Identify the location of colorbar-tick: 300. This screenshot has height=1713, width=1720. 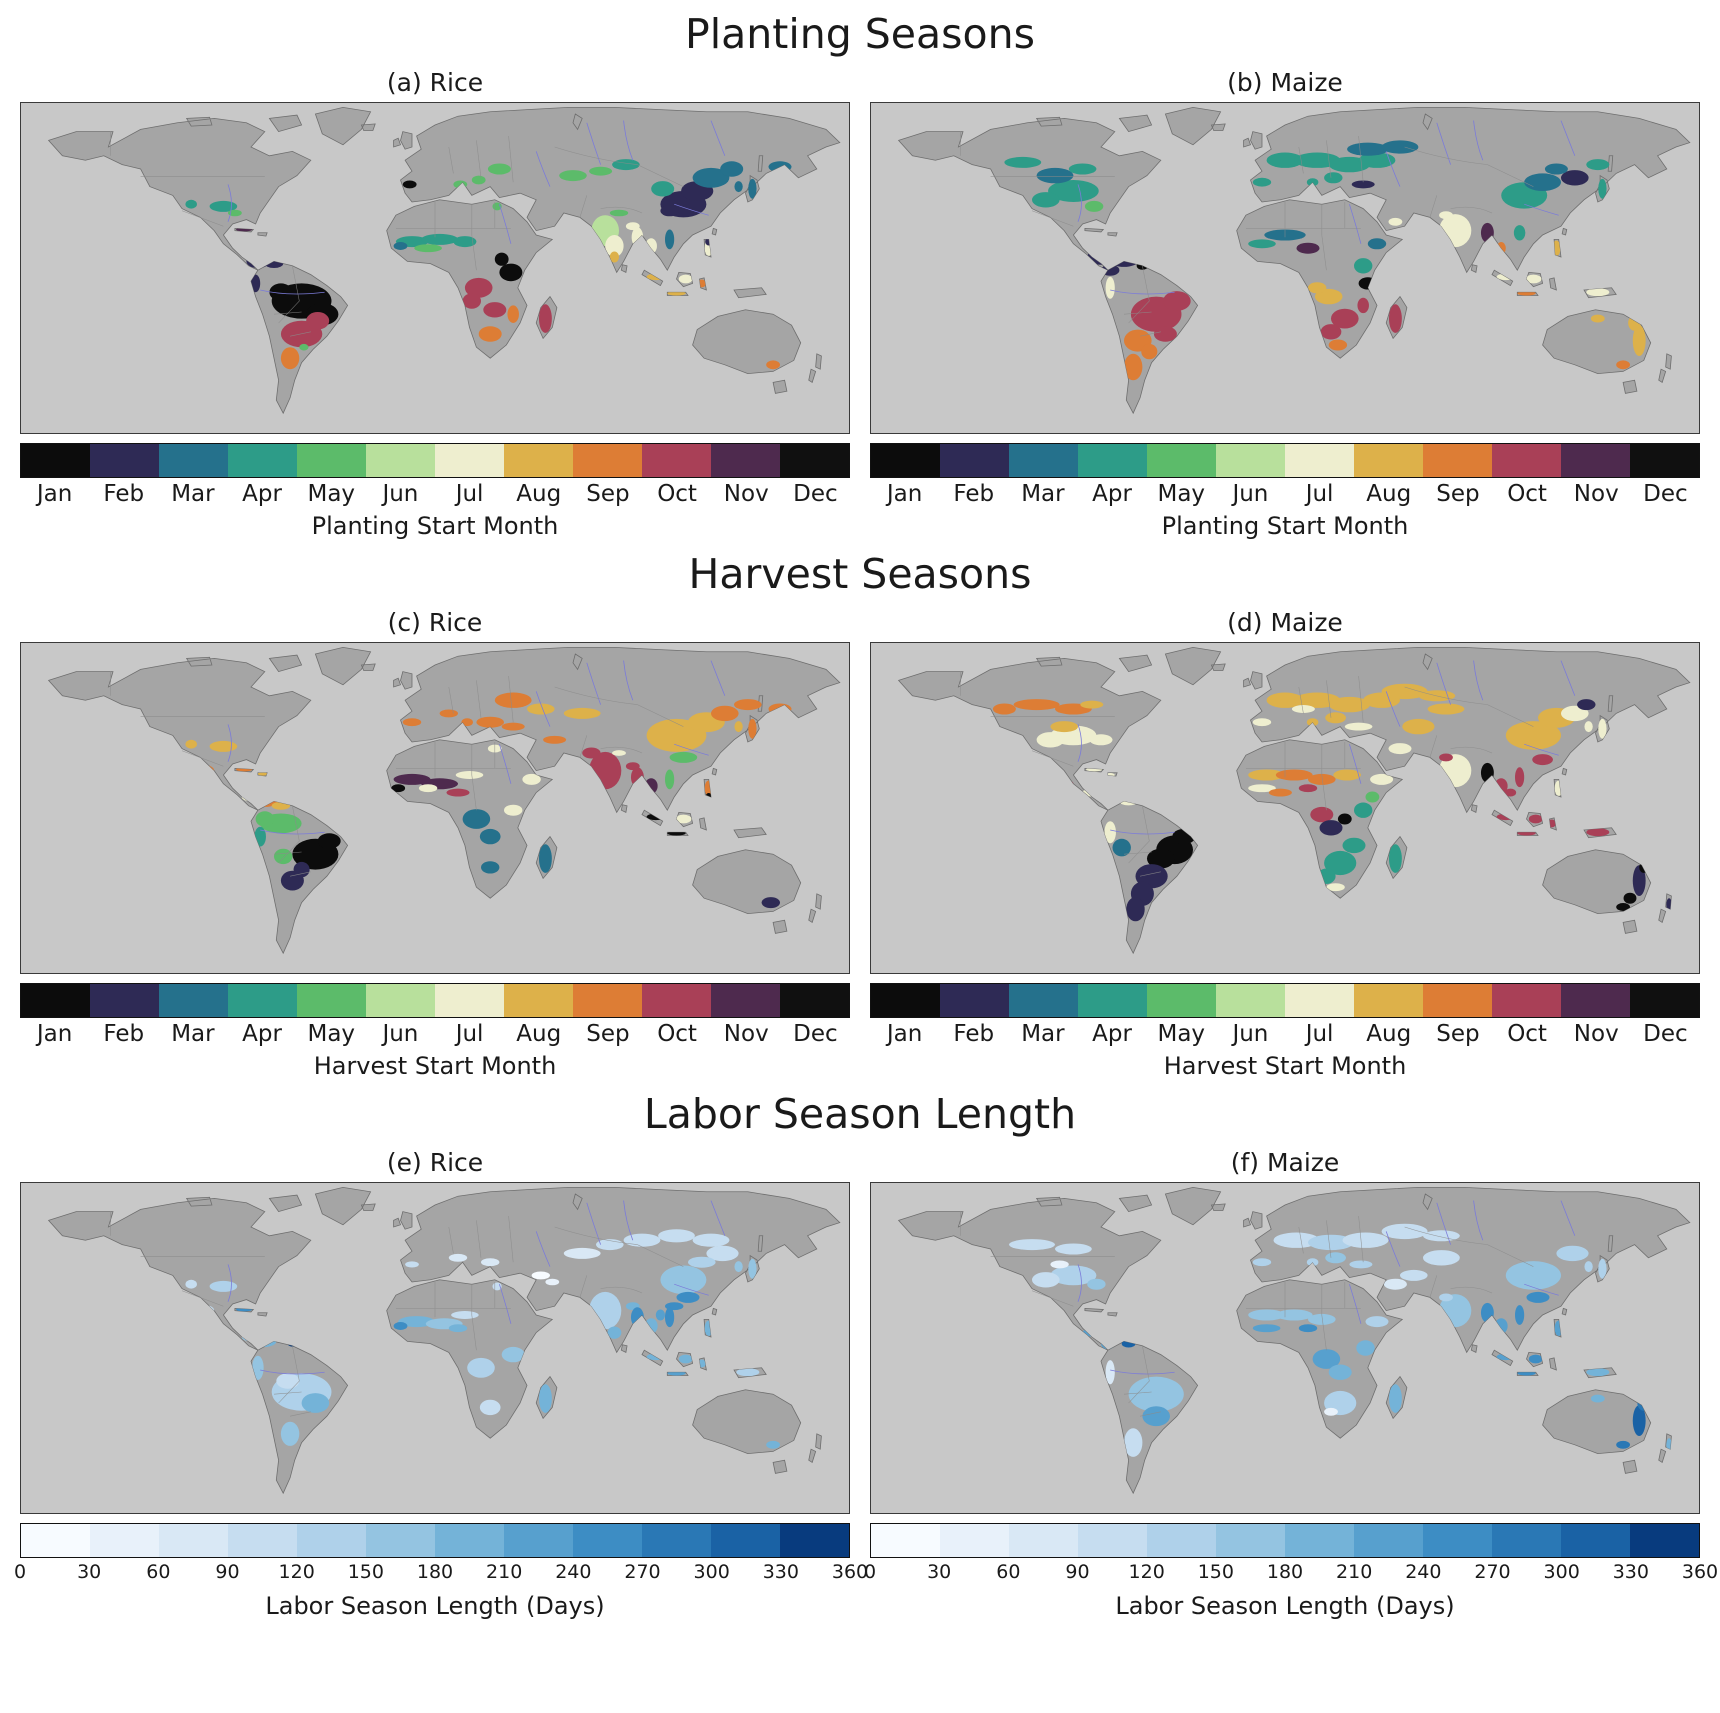
(711, 1572).